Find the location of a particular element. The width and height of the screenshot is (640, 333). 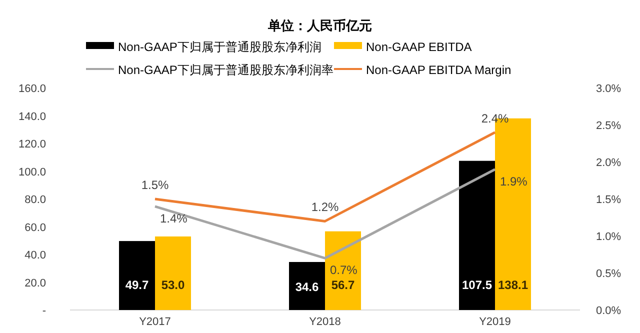

data-label: 107.5 is located at coordinates (477, 285).